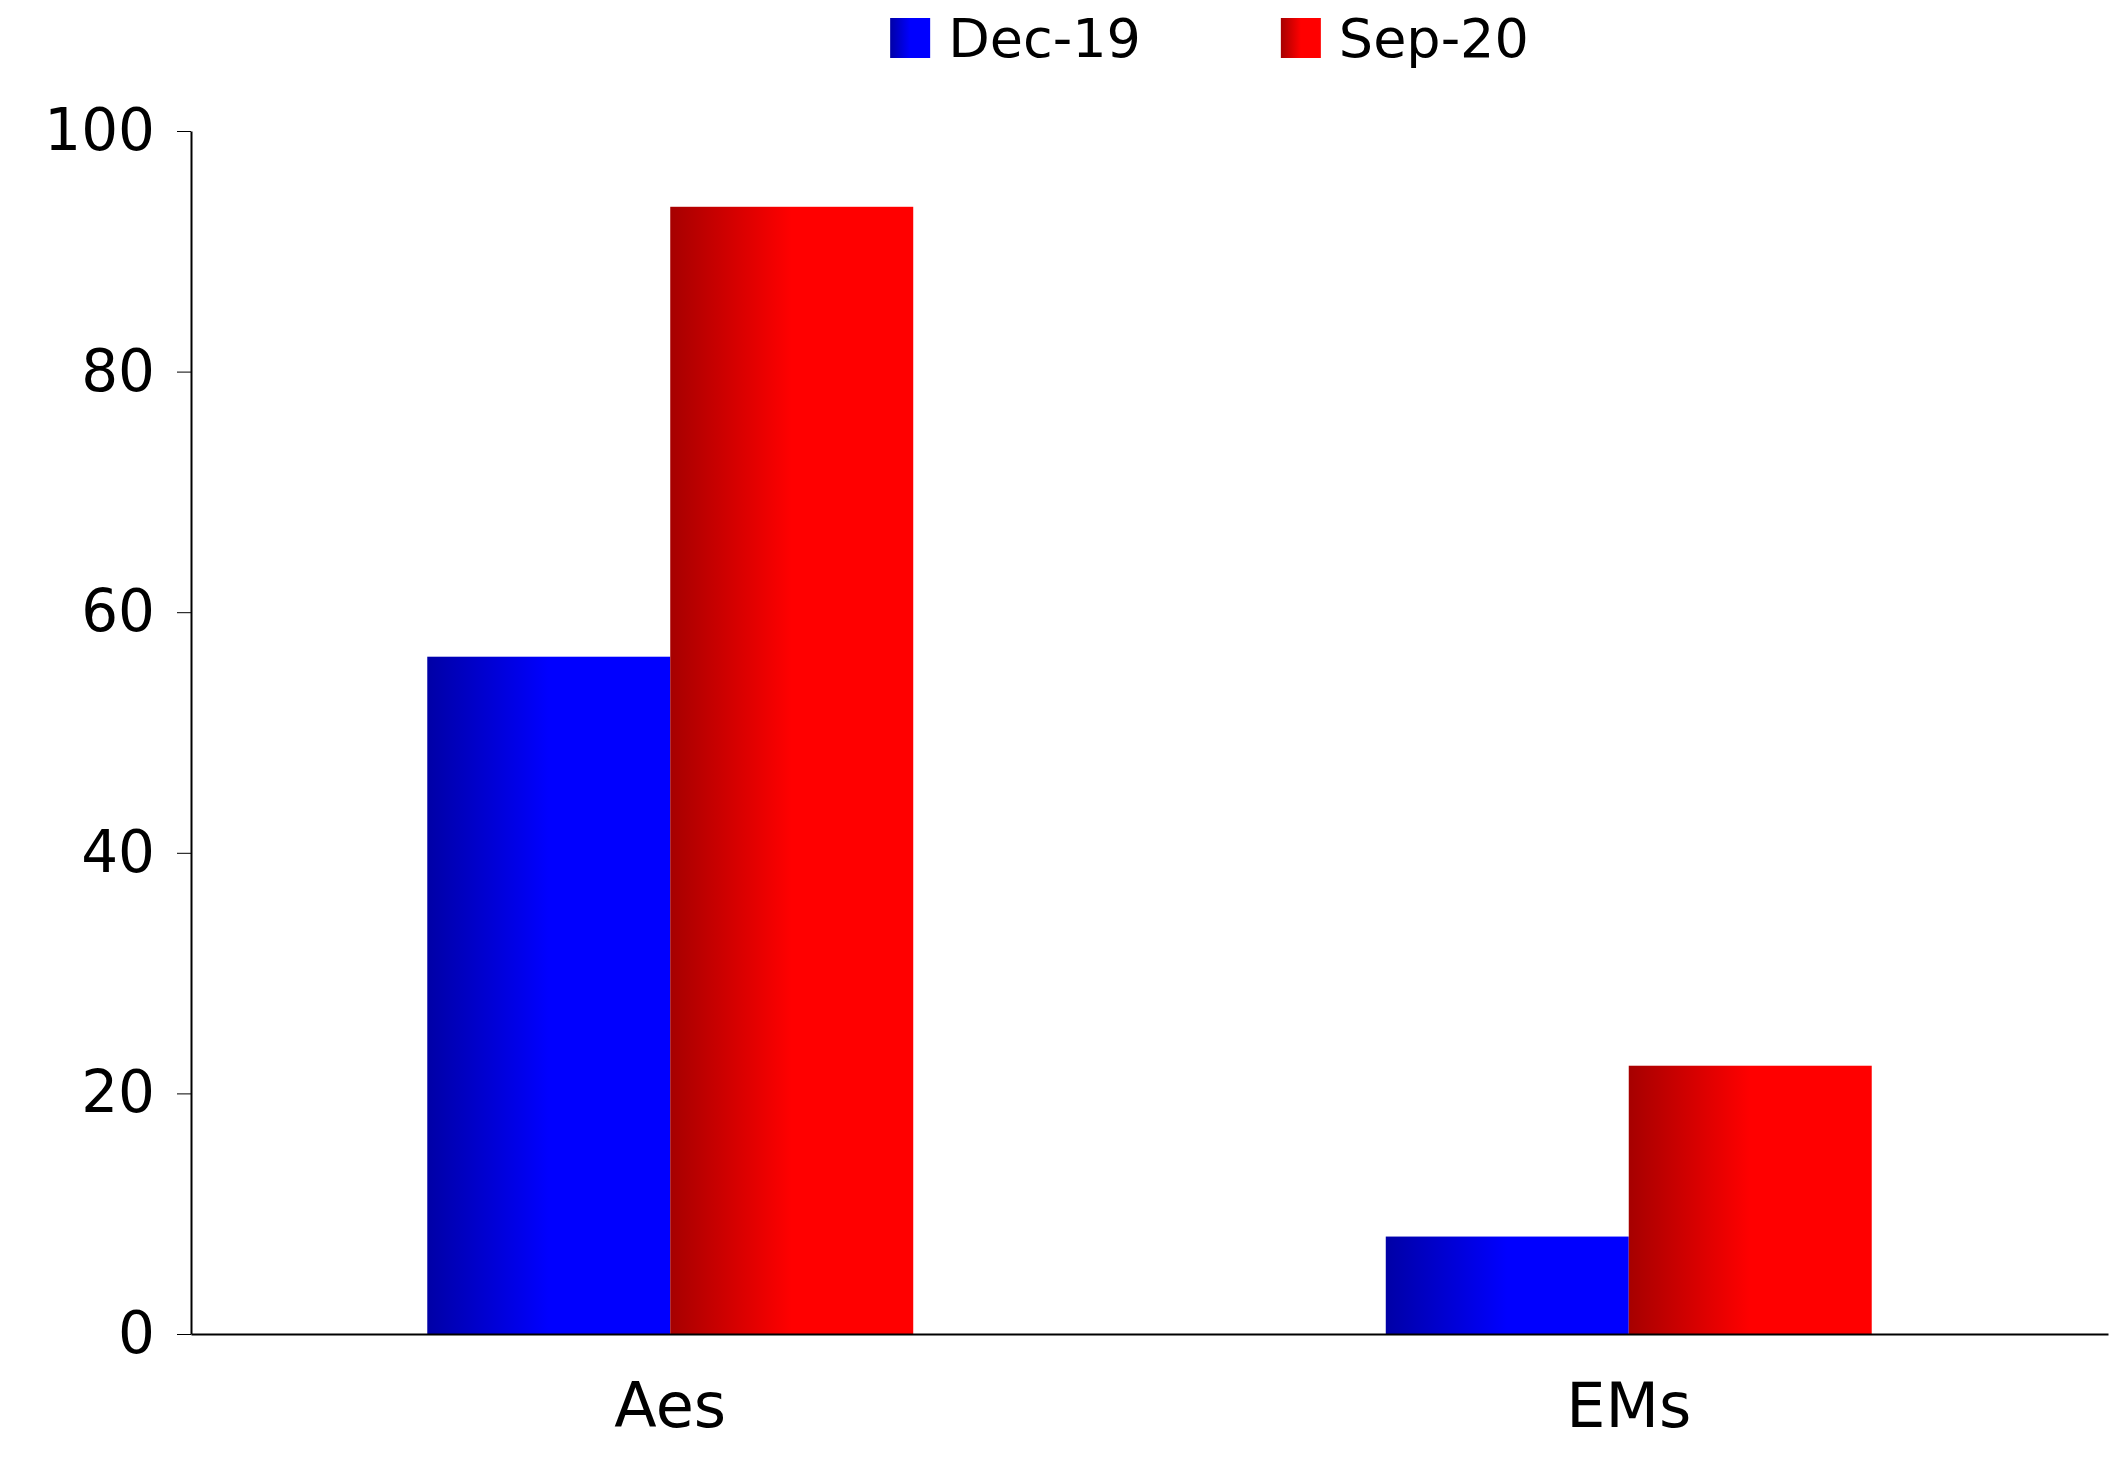  Describe the element at coordinates (670, 1405) in the screenshot. I see `x-tick-label: Aes` at that location.